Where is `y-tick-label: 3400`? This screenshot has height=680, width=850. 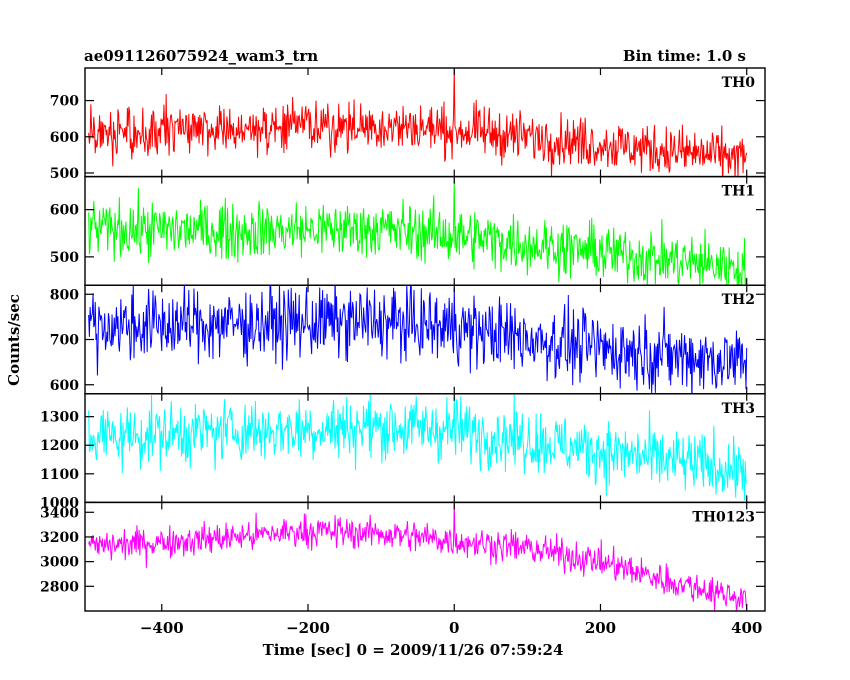 y-tick-label: 3400 is located at coordinates (59, 513).